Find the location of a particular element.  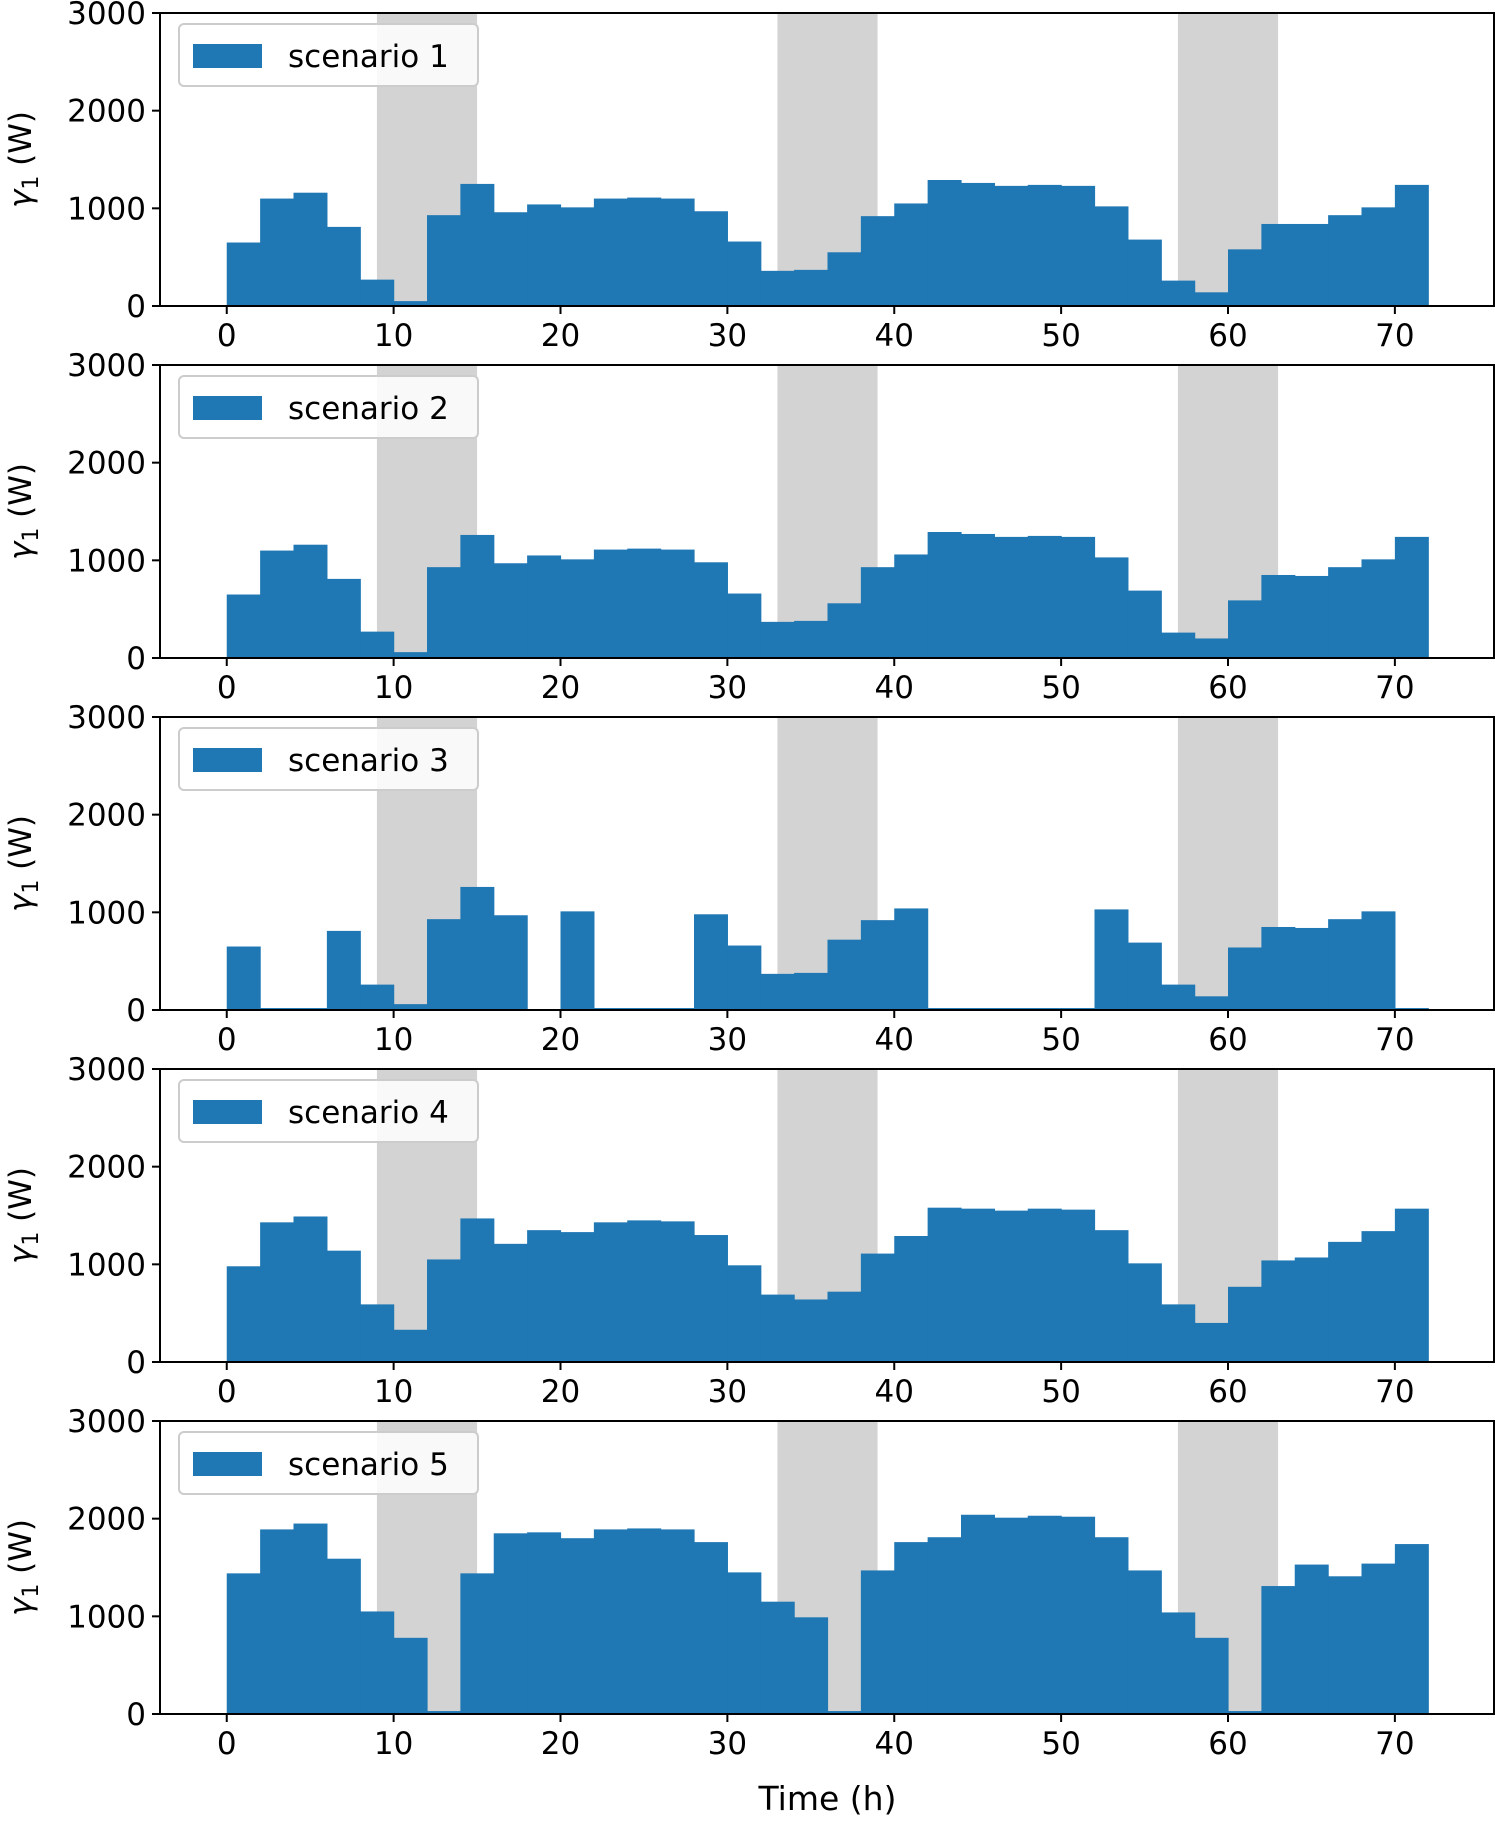

legend-label: scenario 3 is located at coordinates (368, 761).